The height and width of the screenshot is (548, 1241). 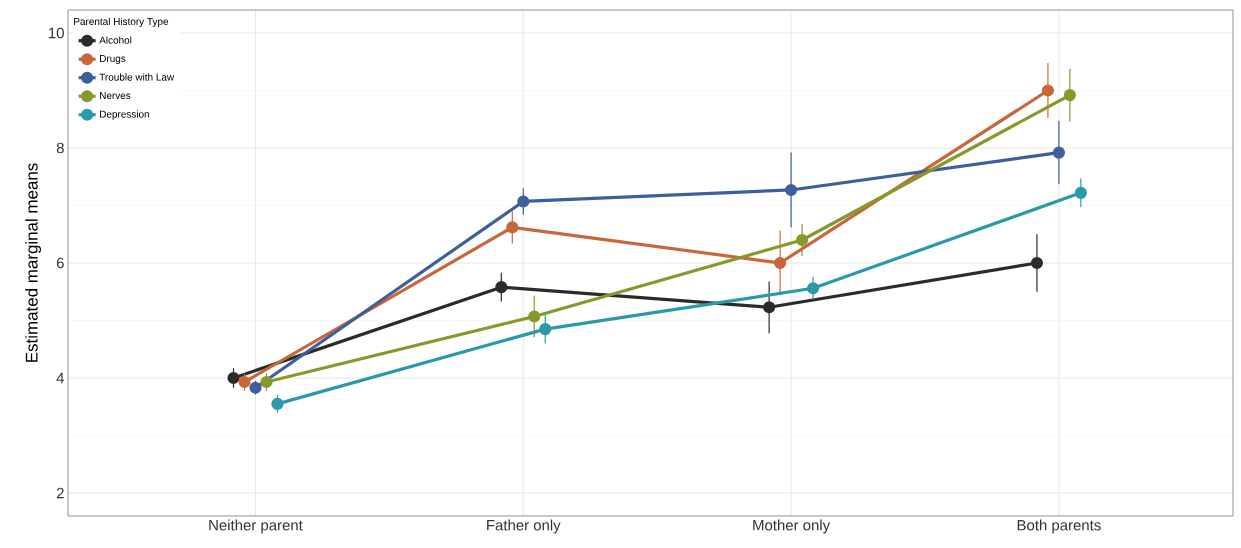 What do you see at coordinates (115, 95) in the screenshot?
I see `legend-label: Nerves` at bounding box center [115, 95].